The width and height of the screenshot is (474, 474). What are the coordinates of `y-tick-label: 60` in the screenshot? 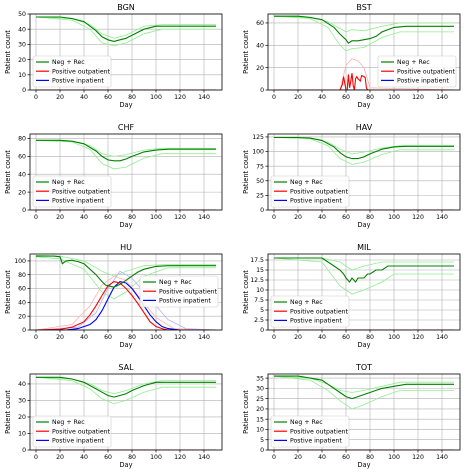 It's located at (22, 289).